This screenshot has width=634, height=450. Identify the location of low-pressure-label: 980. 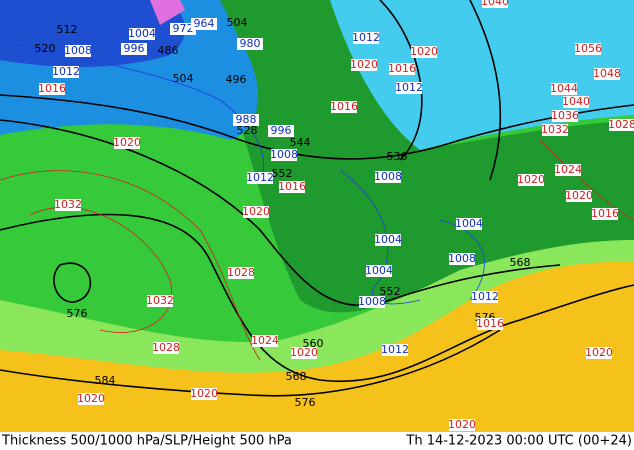
(250, 43).